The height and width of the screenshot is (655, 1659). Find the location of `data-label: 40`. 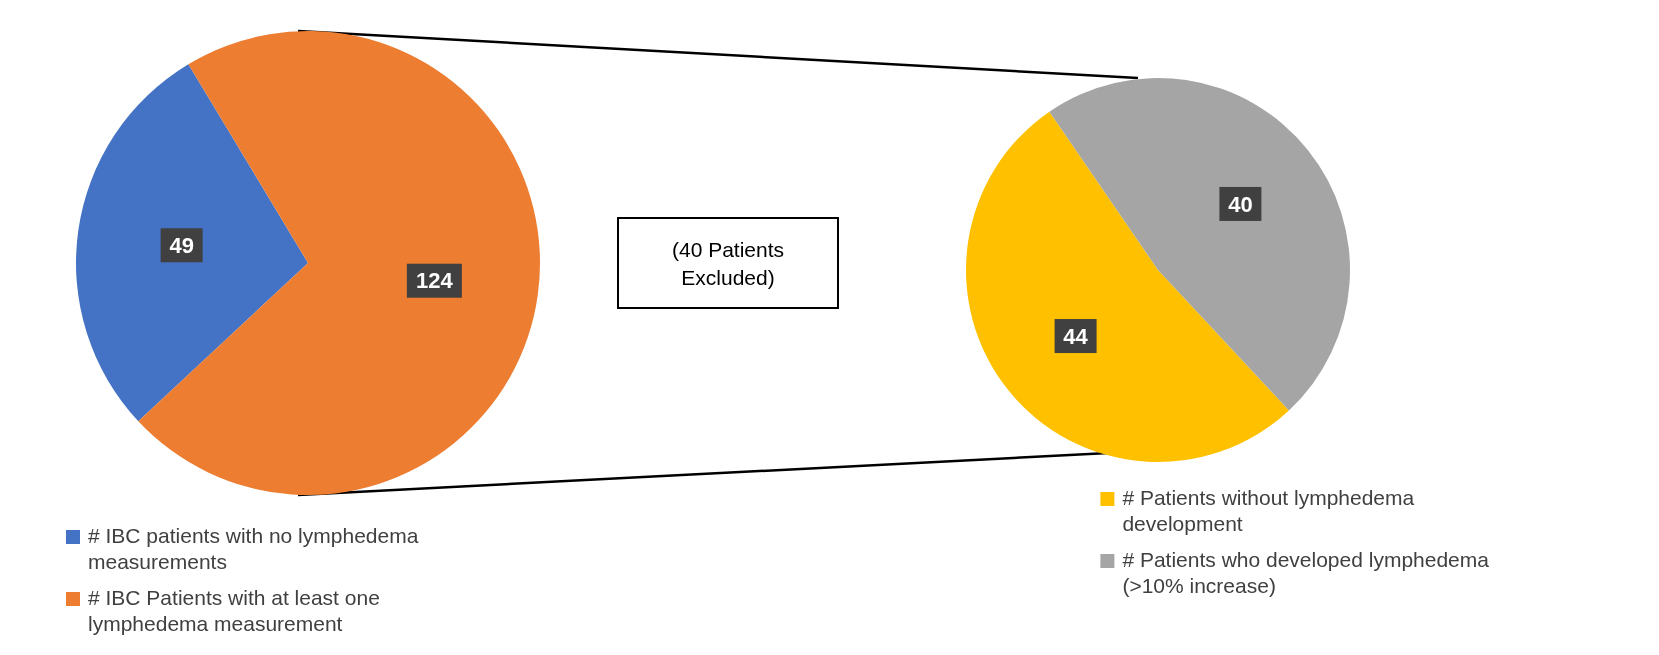

data-label: 40 is located at coordinates (1240, 204).